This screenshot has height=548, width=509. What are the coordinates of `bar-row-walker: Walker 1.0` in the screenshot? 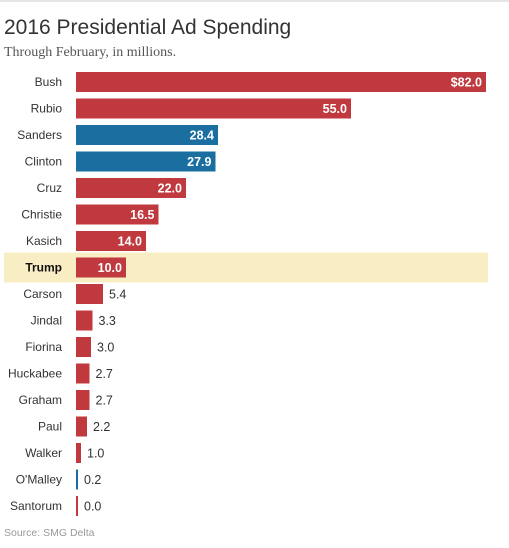 It's located at (64, 453).